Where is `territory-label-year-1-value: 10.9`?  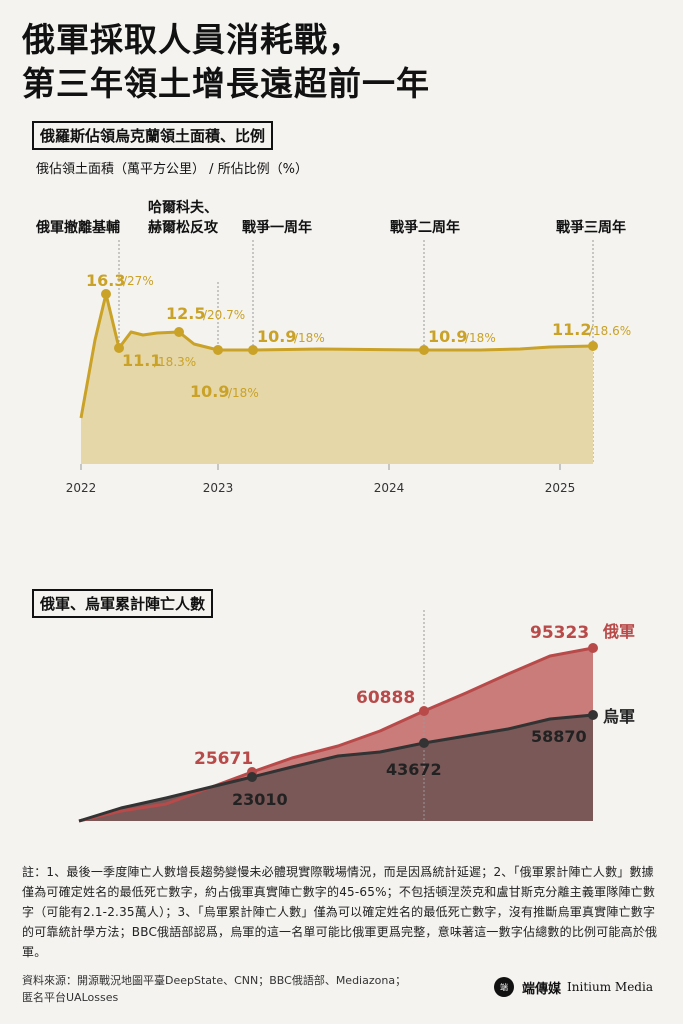
territory-label-year-1-value: 10.9 is located at coordinates (276, 336).